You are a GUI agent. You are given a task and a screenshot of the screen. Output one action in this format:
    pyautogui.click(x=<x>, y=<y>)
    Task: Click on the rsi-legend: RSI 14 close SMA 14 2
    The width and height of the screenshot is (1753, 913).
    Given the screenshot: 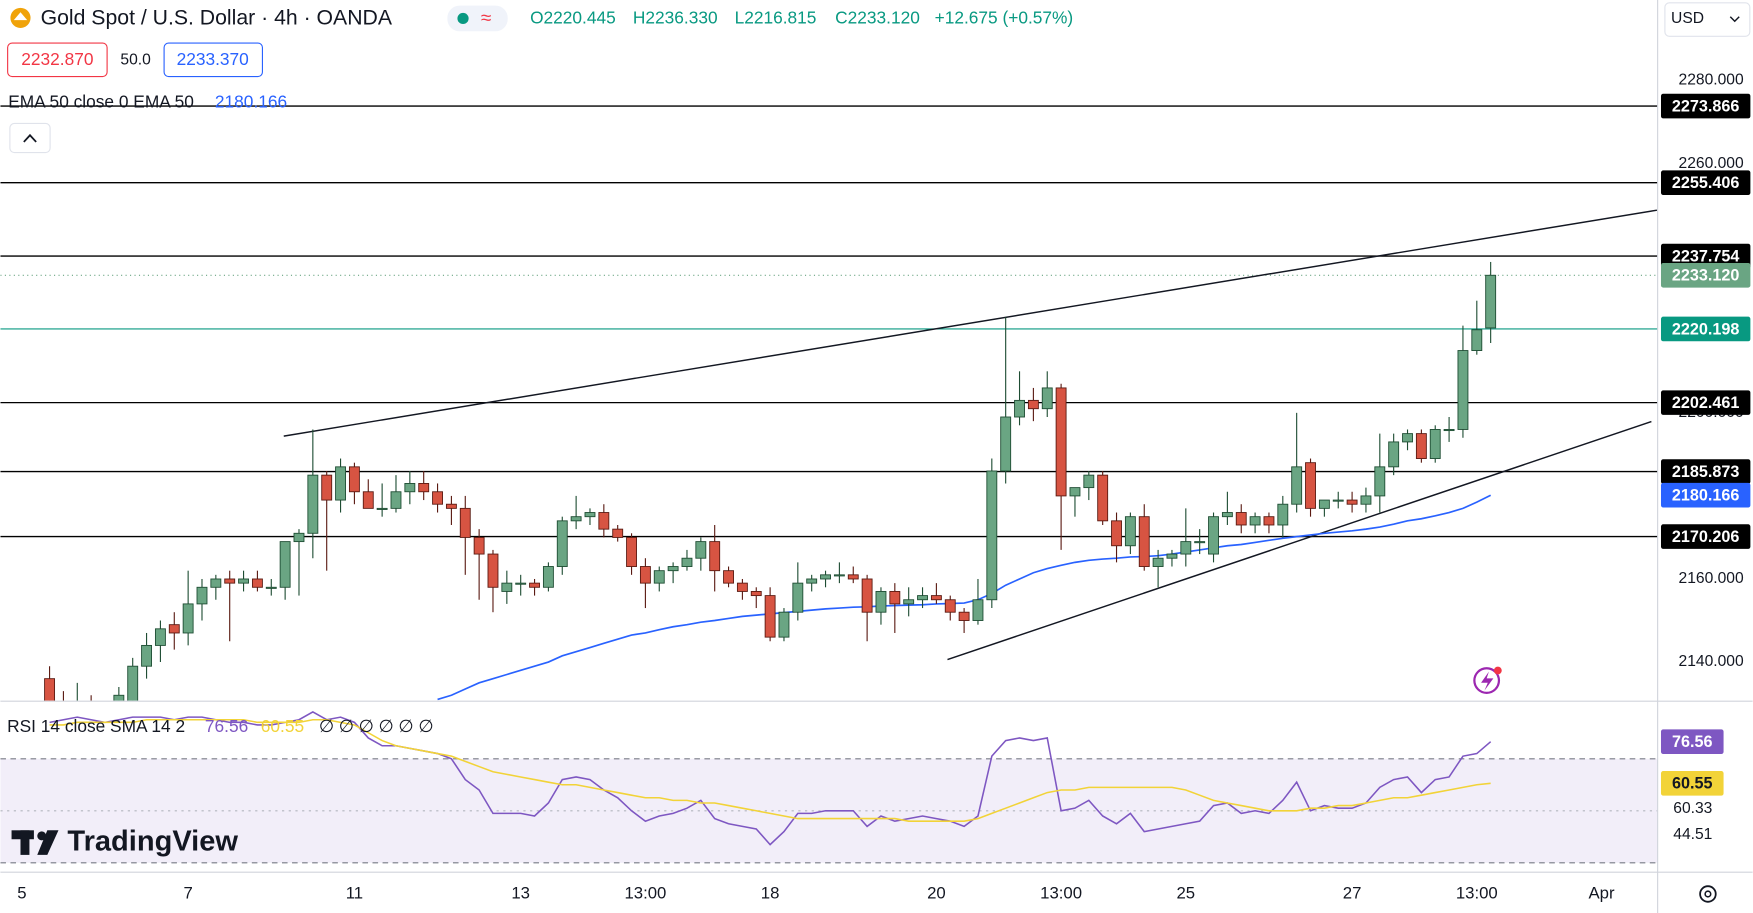 What is the action you would take?
    pyautogui.click(x=96, y=726)
    